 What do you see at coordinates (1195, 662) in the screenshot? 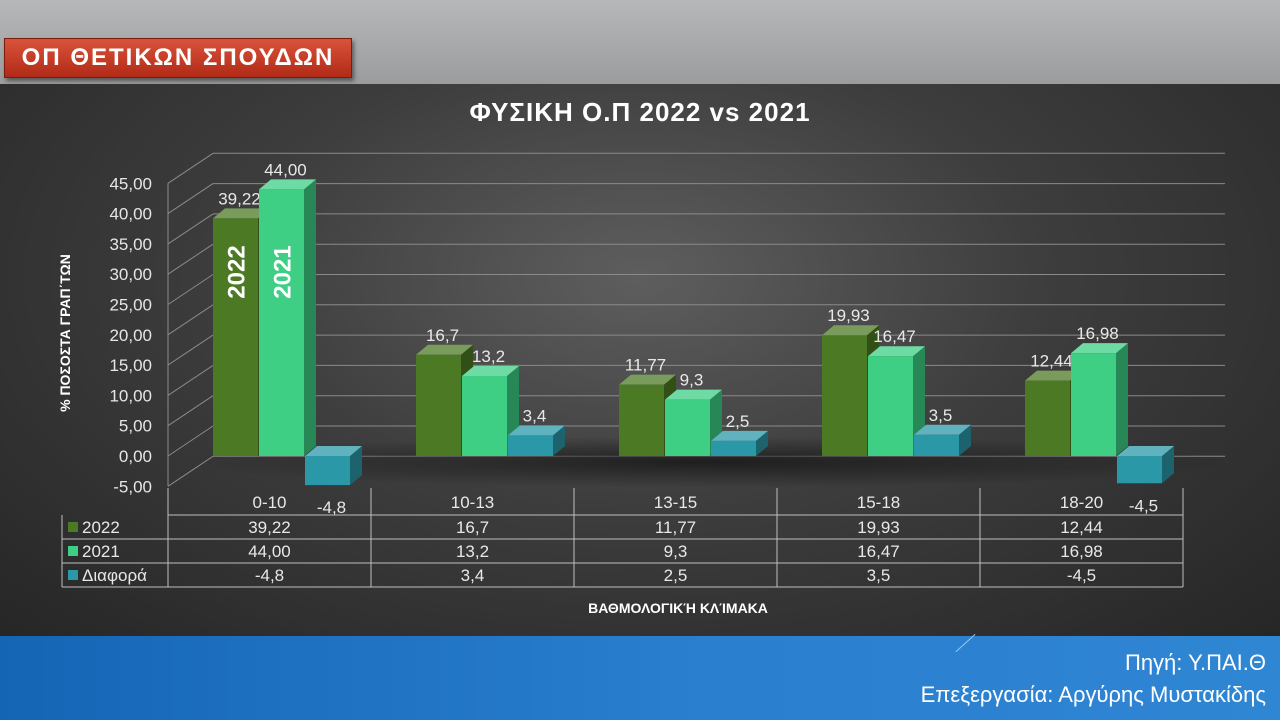
I see `source-text: Πηγή: Υ.ΠΑΙ.Θ` at bounding box center [1195, 662].